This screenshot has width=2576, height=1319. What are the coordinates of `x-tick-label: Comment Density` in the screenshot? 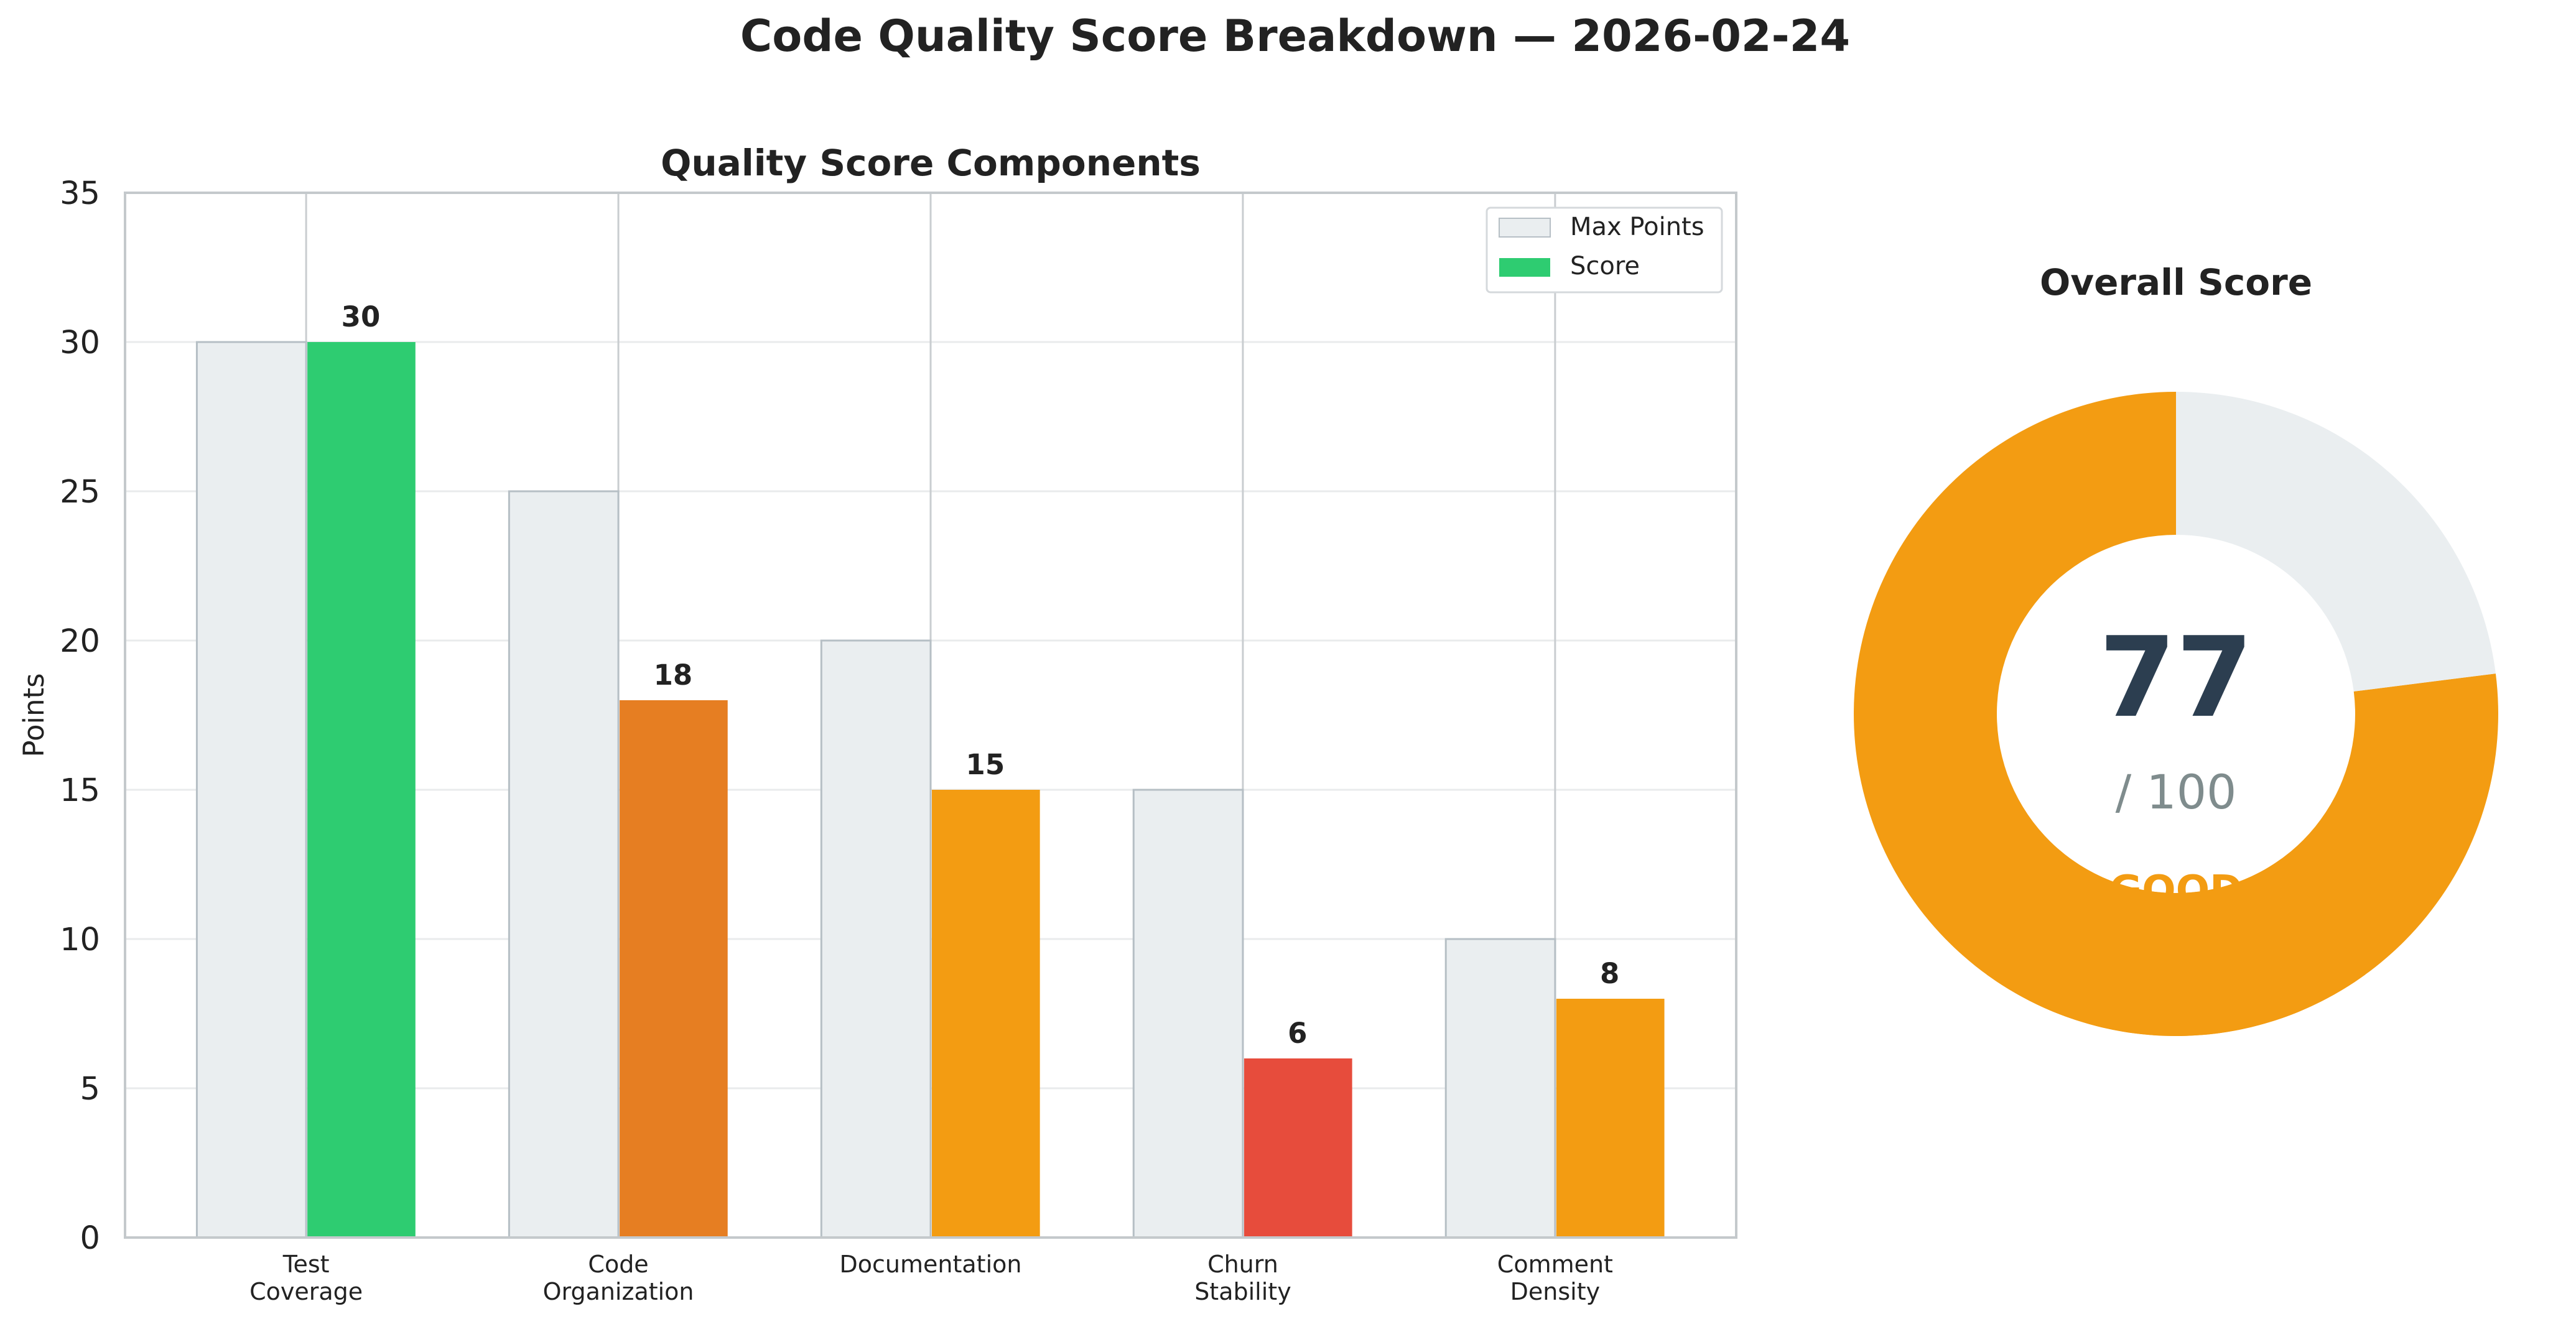 It's located at (1555, 1278).